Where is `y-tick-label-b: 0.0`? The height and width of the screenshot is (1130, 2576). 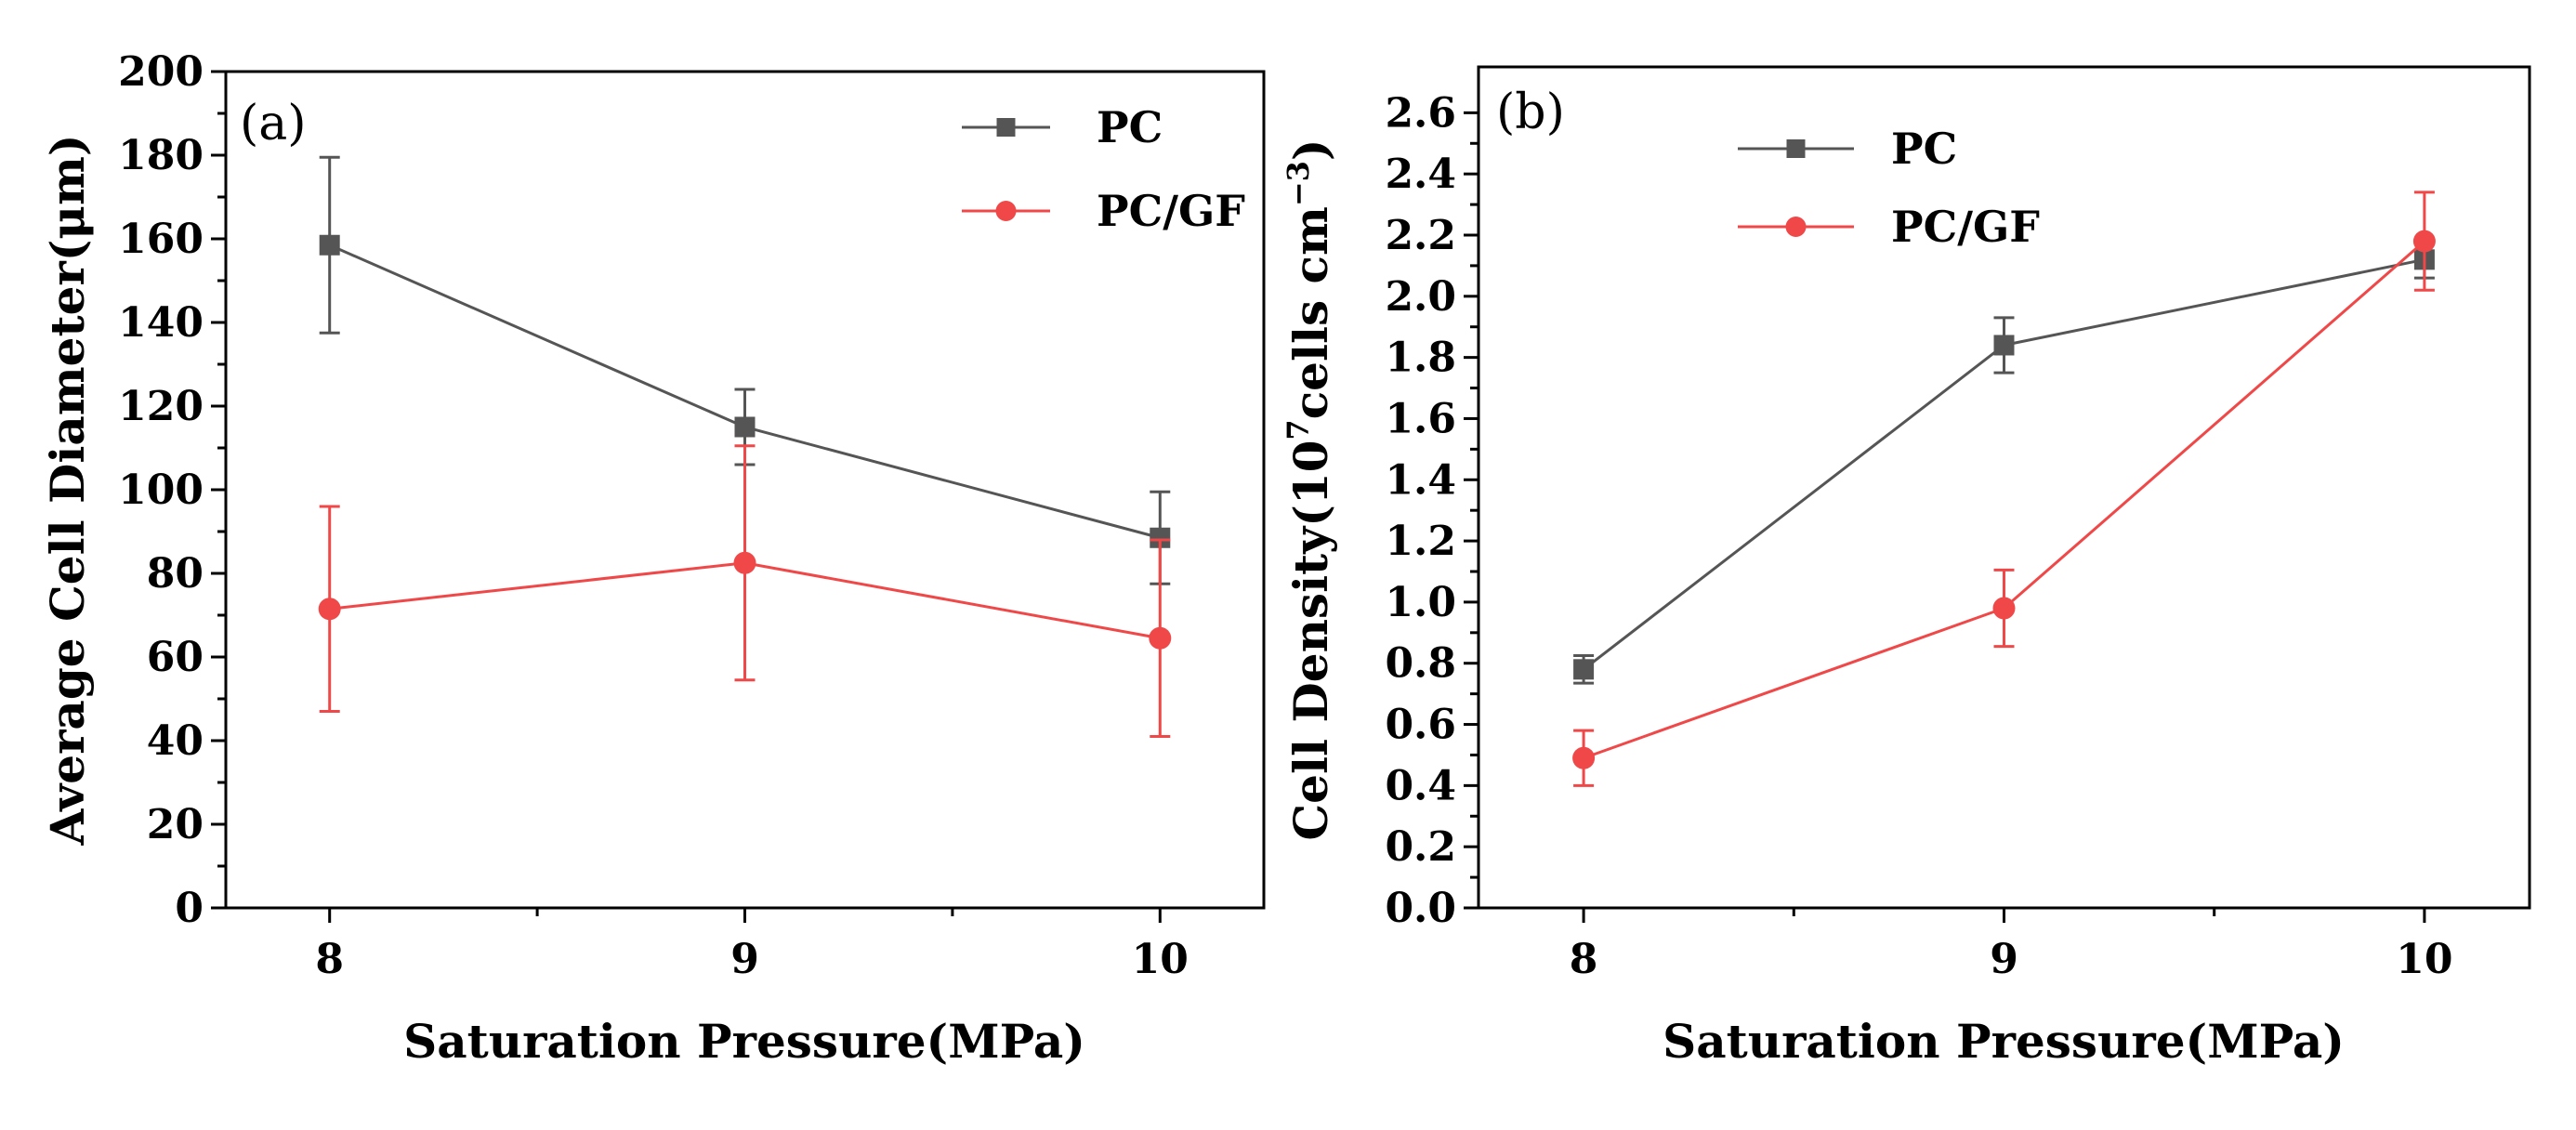 y-tick-label-b: 0.0 is located at coordinates (1420, 908).